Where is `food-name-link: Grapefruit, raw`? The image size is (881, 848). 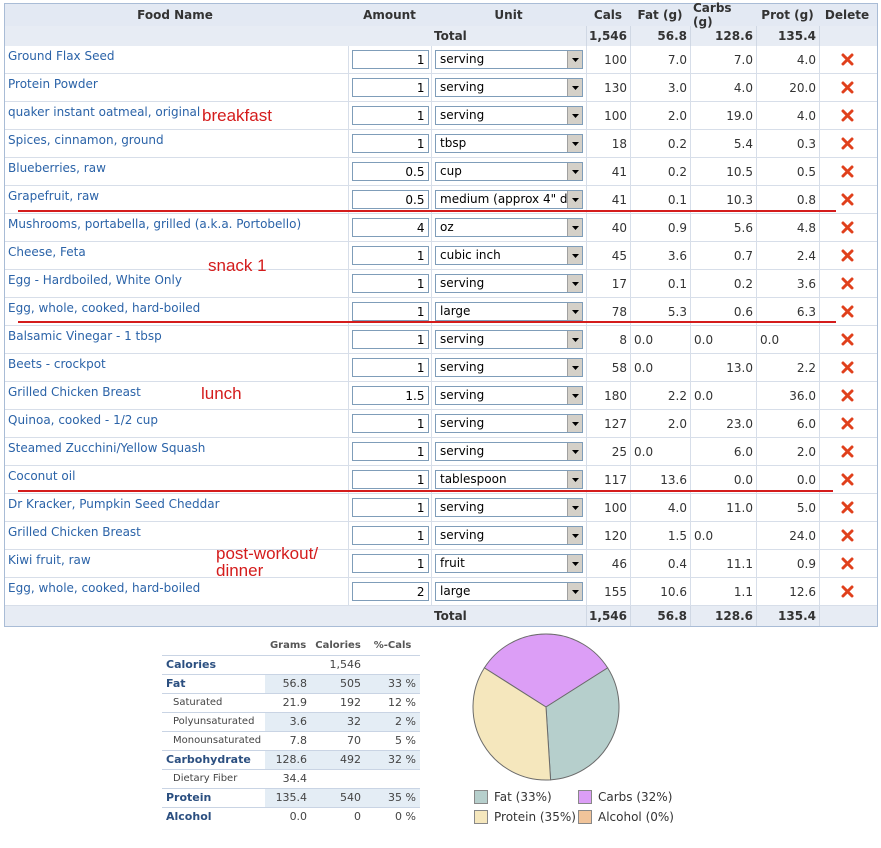
food-name-link: Grapefruit, raw is located at coordinates (54, 195).